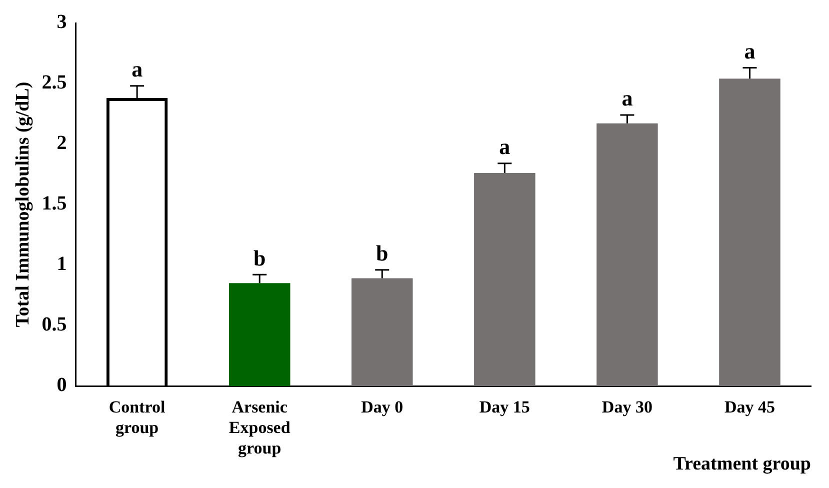 The image size is (829, 488). Describe the element at coordinates (23, 205) in the screenshot. I see `y-axis-title: Total Immunoglobulins (g/dL)` at that location.